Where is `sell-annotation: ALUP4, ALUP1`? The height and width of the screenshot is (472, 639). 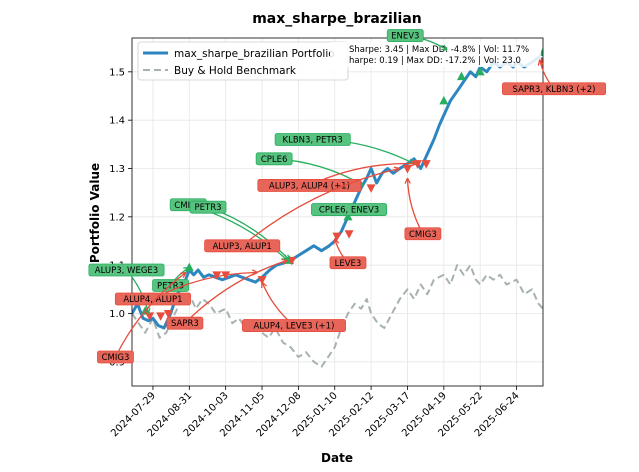 sell-annotation: ALUP4, ALUP1 is located at coordinates (186, 287).